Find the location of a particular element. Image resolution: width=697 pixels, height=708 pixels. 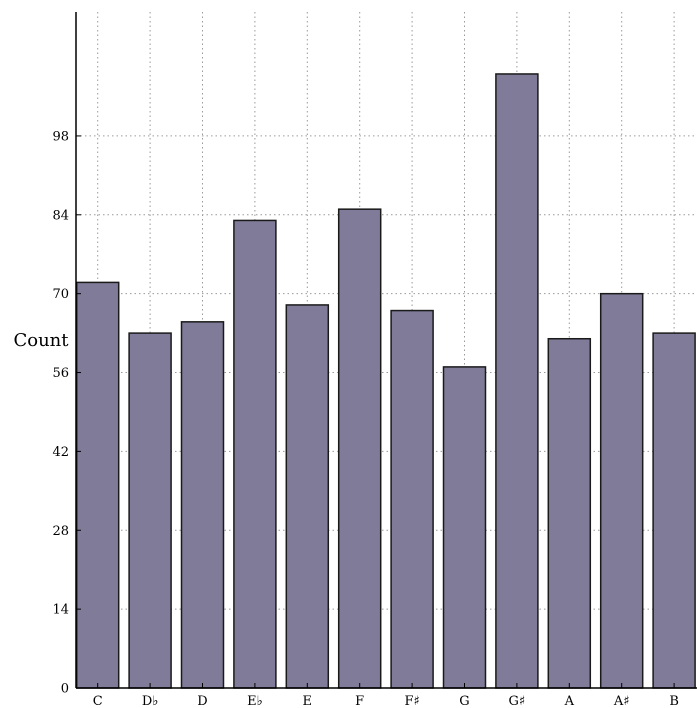

y-tick-label: 28 is located at coordinates (60, 531).